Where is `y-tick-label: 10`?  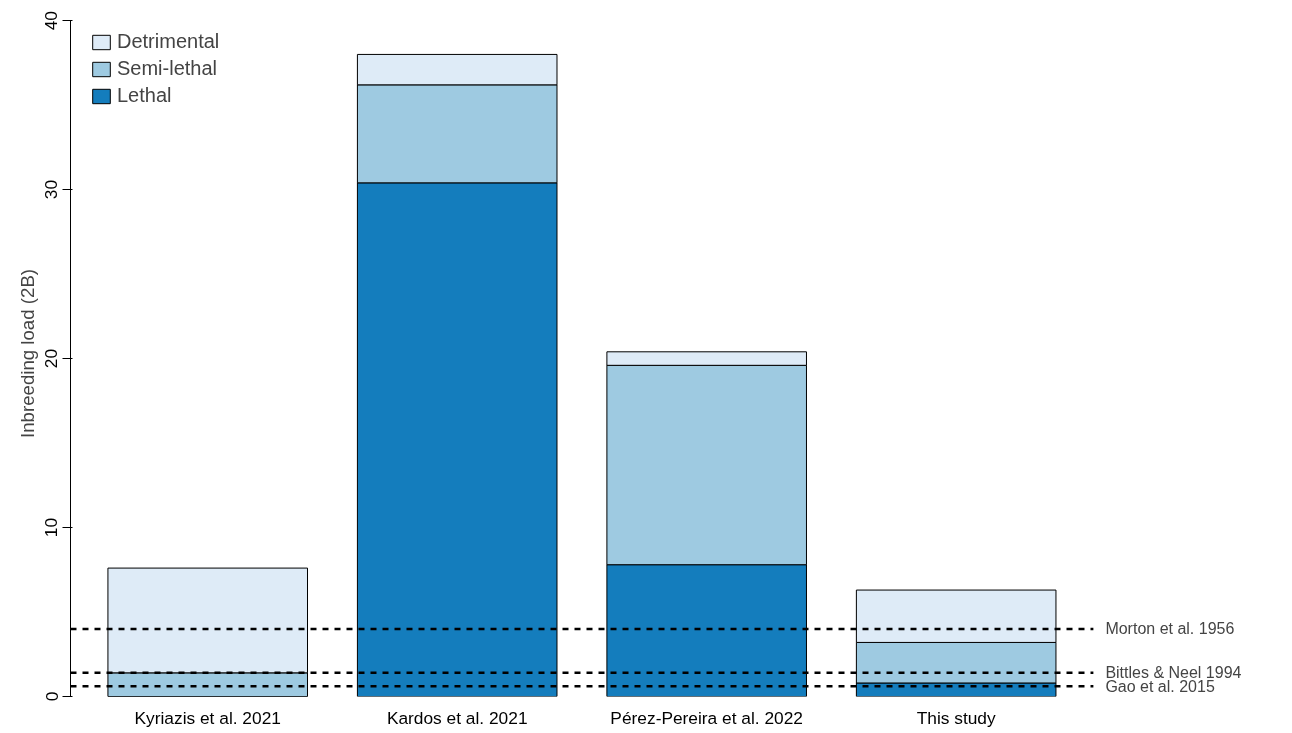
y-tick-label: 10 is located at coordinates (51, 527).